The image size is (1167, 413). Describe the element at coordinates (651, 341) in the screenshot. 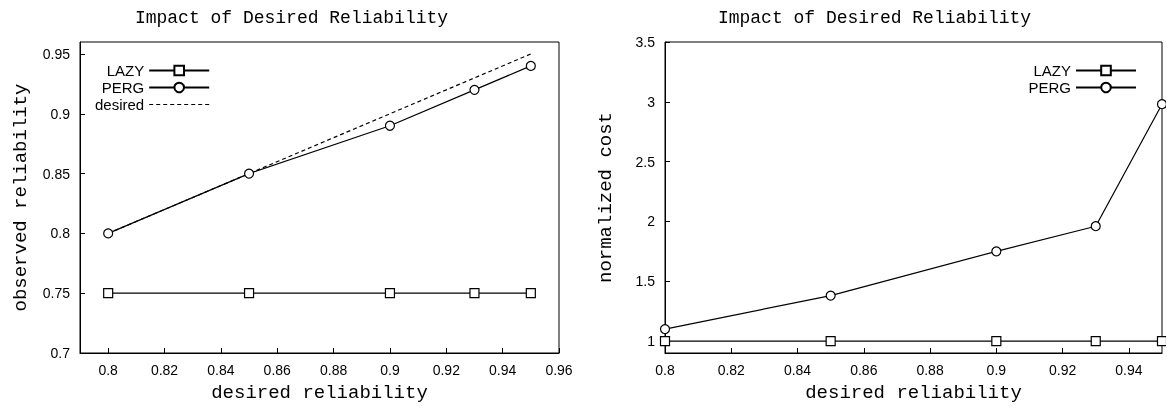

I see `y-tick-label: 1` at that location.